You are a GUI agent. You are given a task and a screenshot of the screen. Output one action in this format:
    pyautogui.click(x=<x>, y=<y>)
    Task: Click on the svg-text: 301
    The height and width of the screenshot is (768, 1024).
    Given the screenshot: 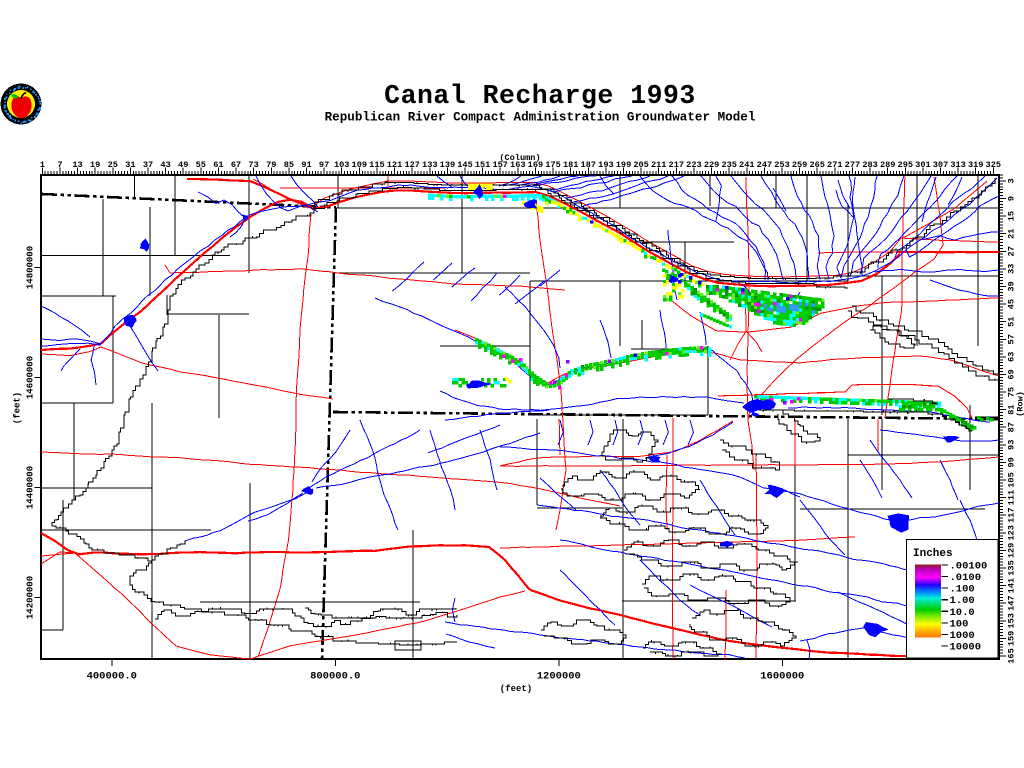 What is the action you would take?
    pyautogui.click(x=922, y=165)
    